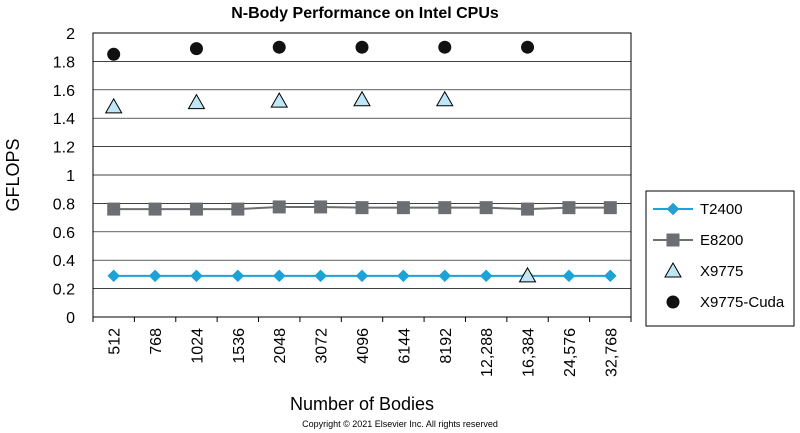  Describe the element at coordinates (721, 209) in the screenshot. I see `legend-label: T2400` at that location.